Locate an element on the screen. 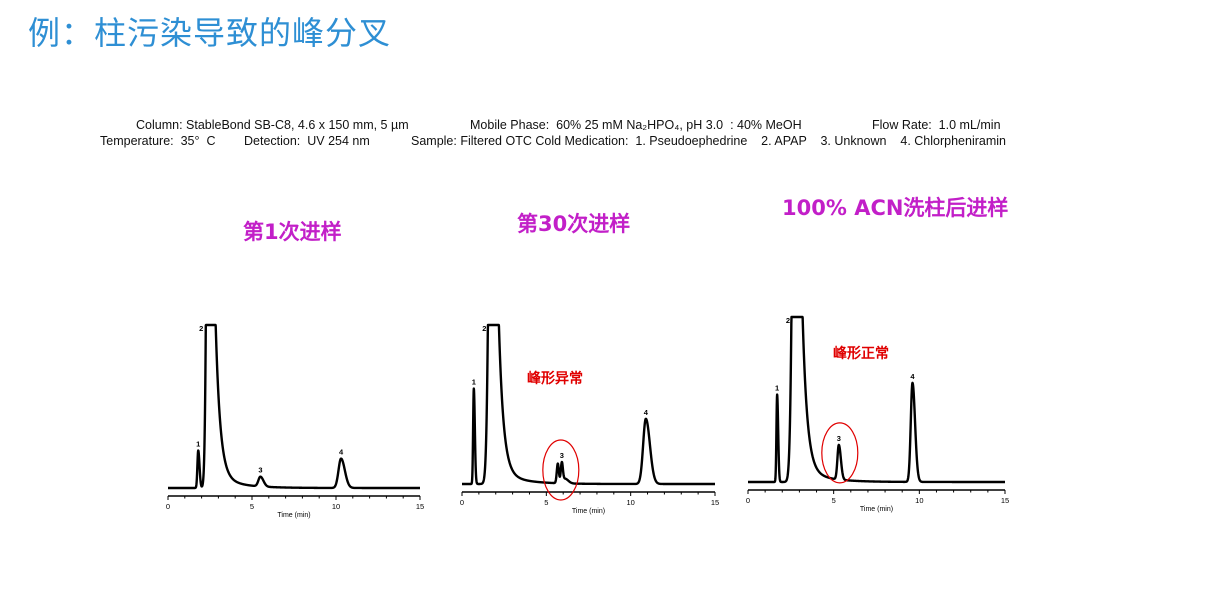 This screenshot has width=1229, height=610. abnormal-peak-note: 峰形异常 is located at coordinates (555, 379).